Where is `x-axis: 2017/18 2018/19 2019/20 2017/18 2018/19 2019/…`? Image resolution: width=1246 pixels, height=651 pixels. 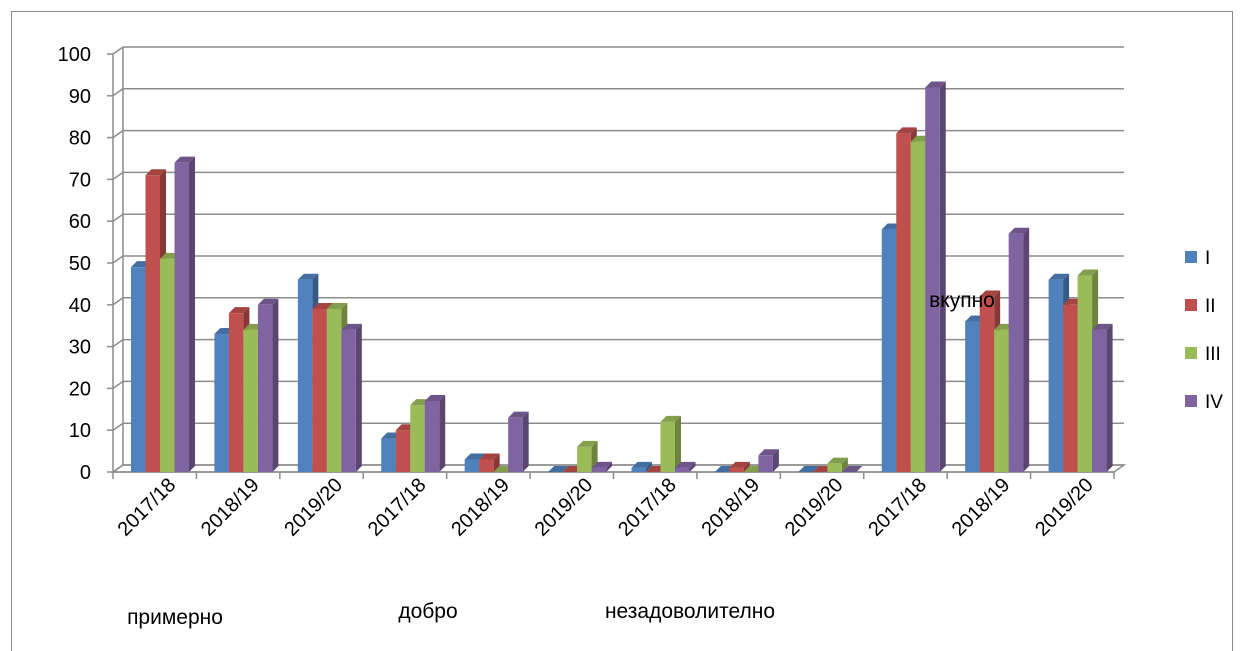 x-axis: 2017/18 2018/19 2019/20 2017/18 2018/19 2019/… is located at coordinates (613, 506).